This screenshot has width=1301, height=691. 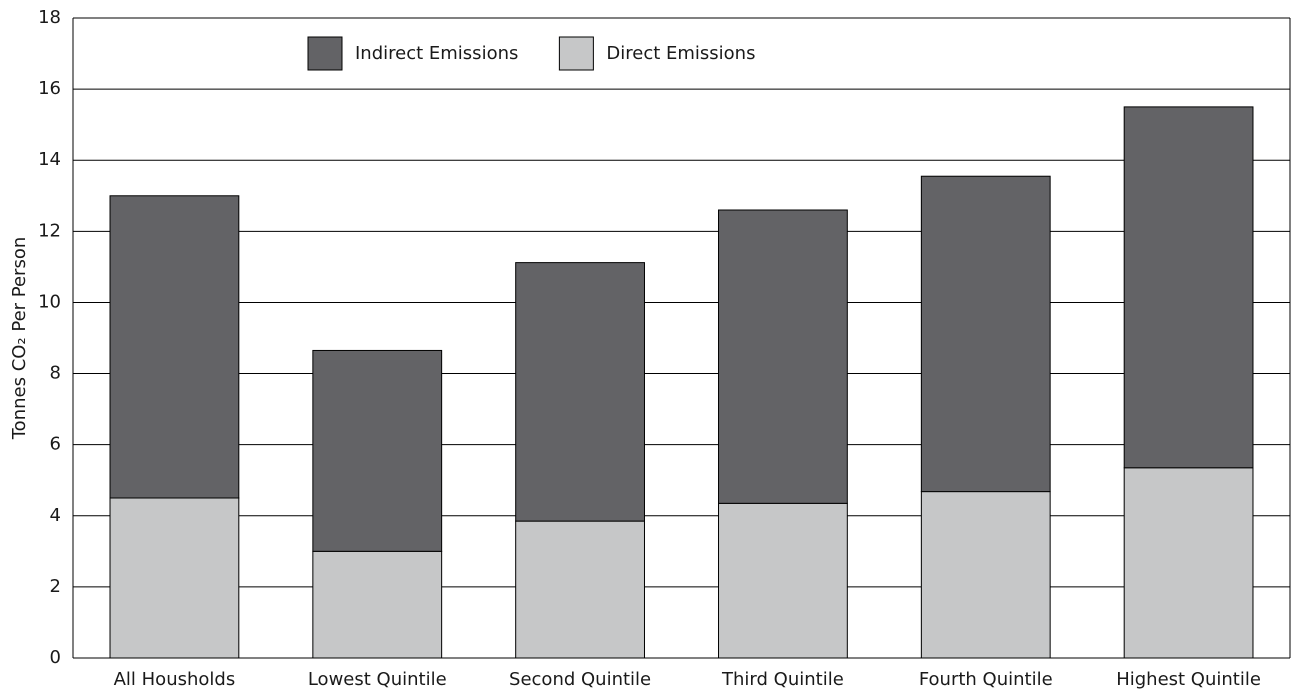 I want to click on y-tick-label: 18, so click(x=49, y=17).